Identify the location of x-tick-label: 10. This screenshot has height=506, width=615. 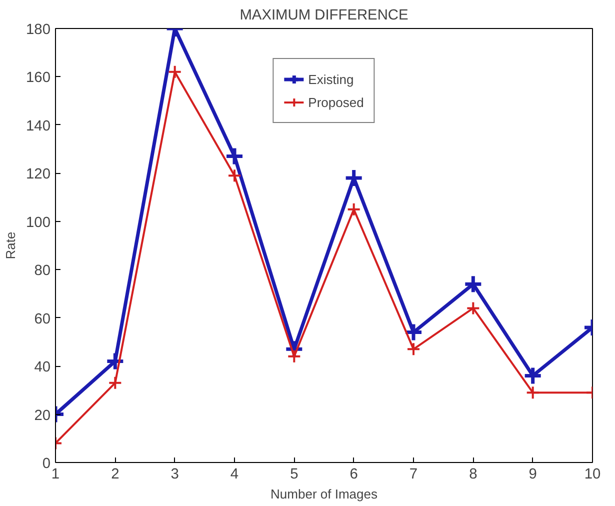
(592, 474).